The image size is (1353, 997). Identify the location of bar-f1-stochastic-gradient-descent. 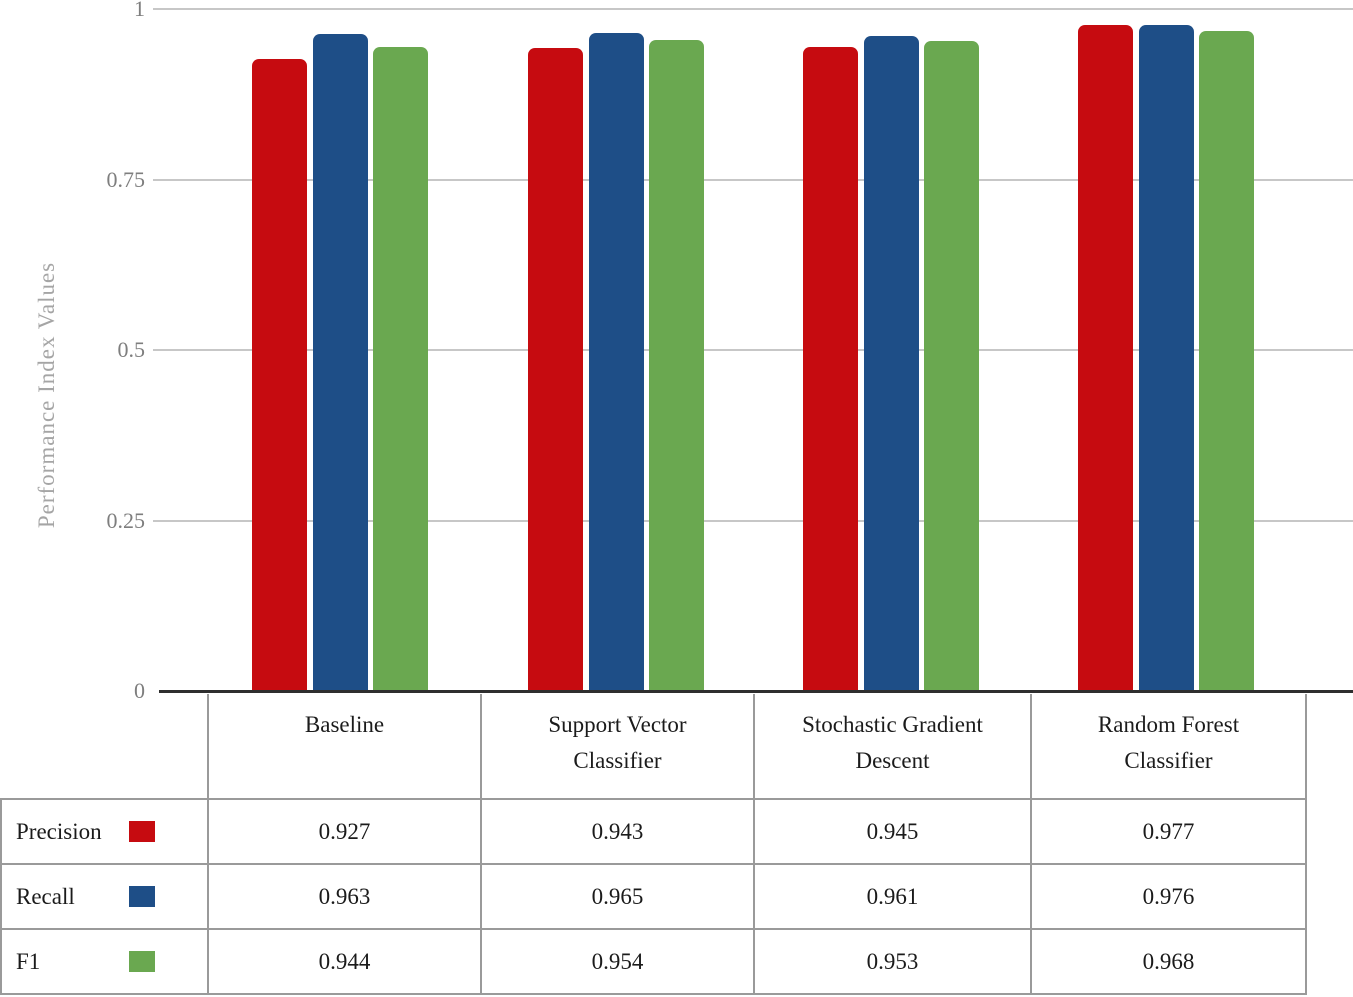
(951, 366).